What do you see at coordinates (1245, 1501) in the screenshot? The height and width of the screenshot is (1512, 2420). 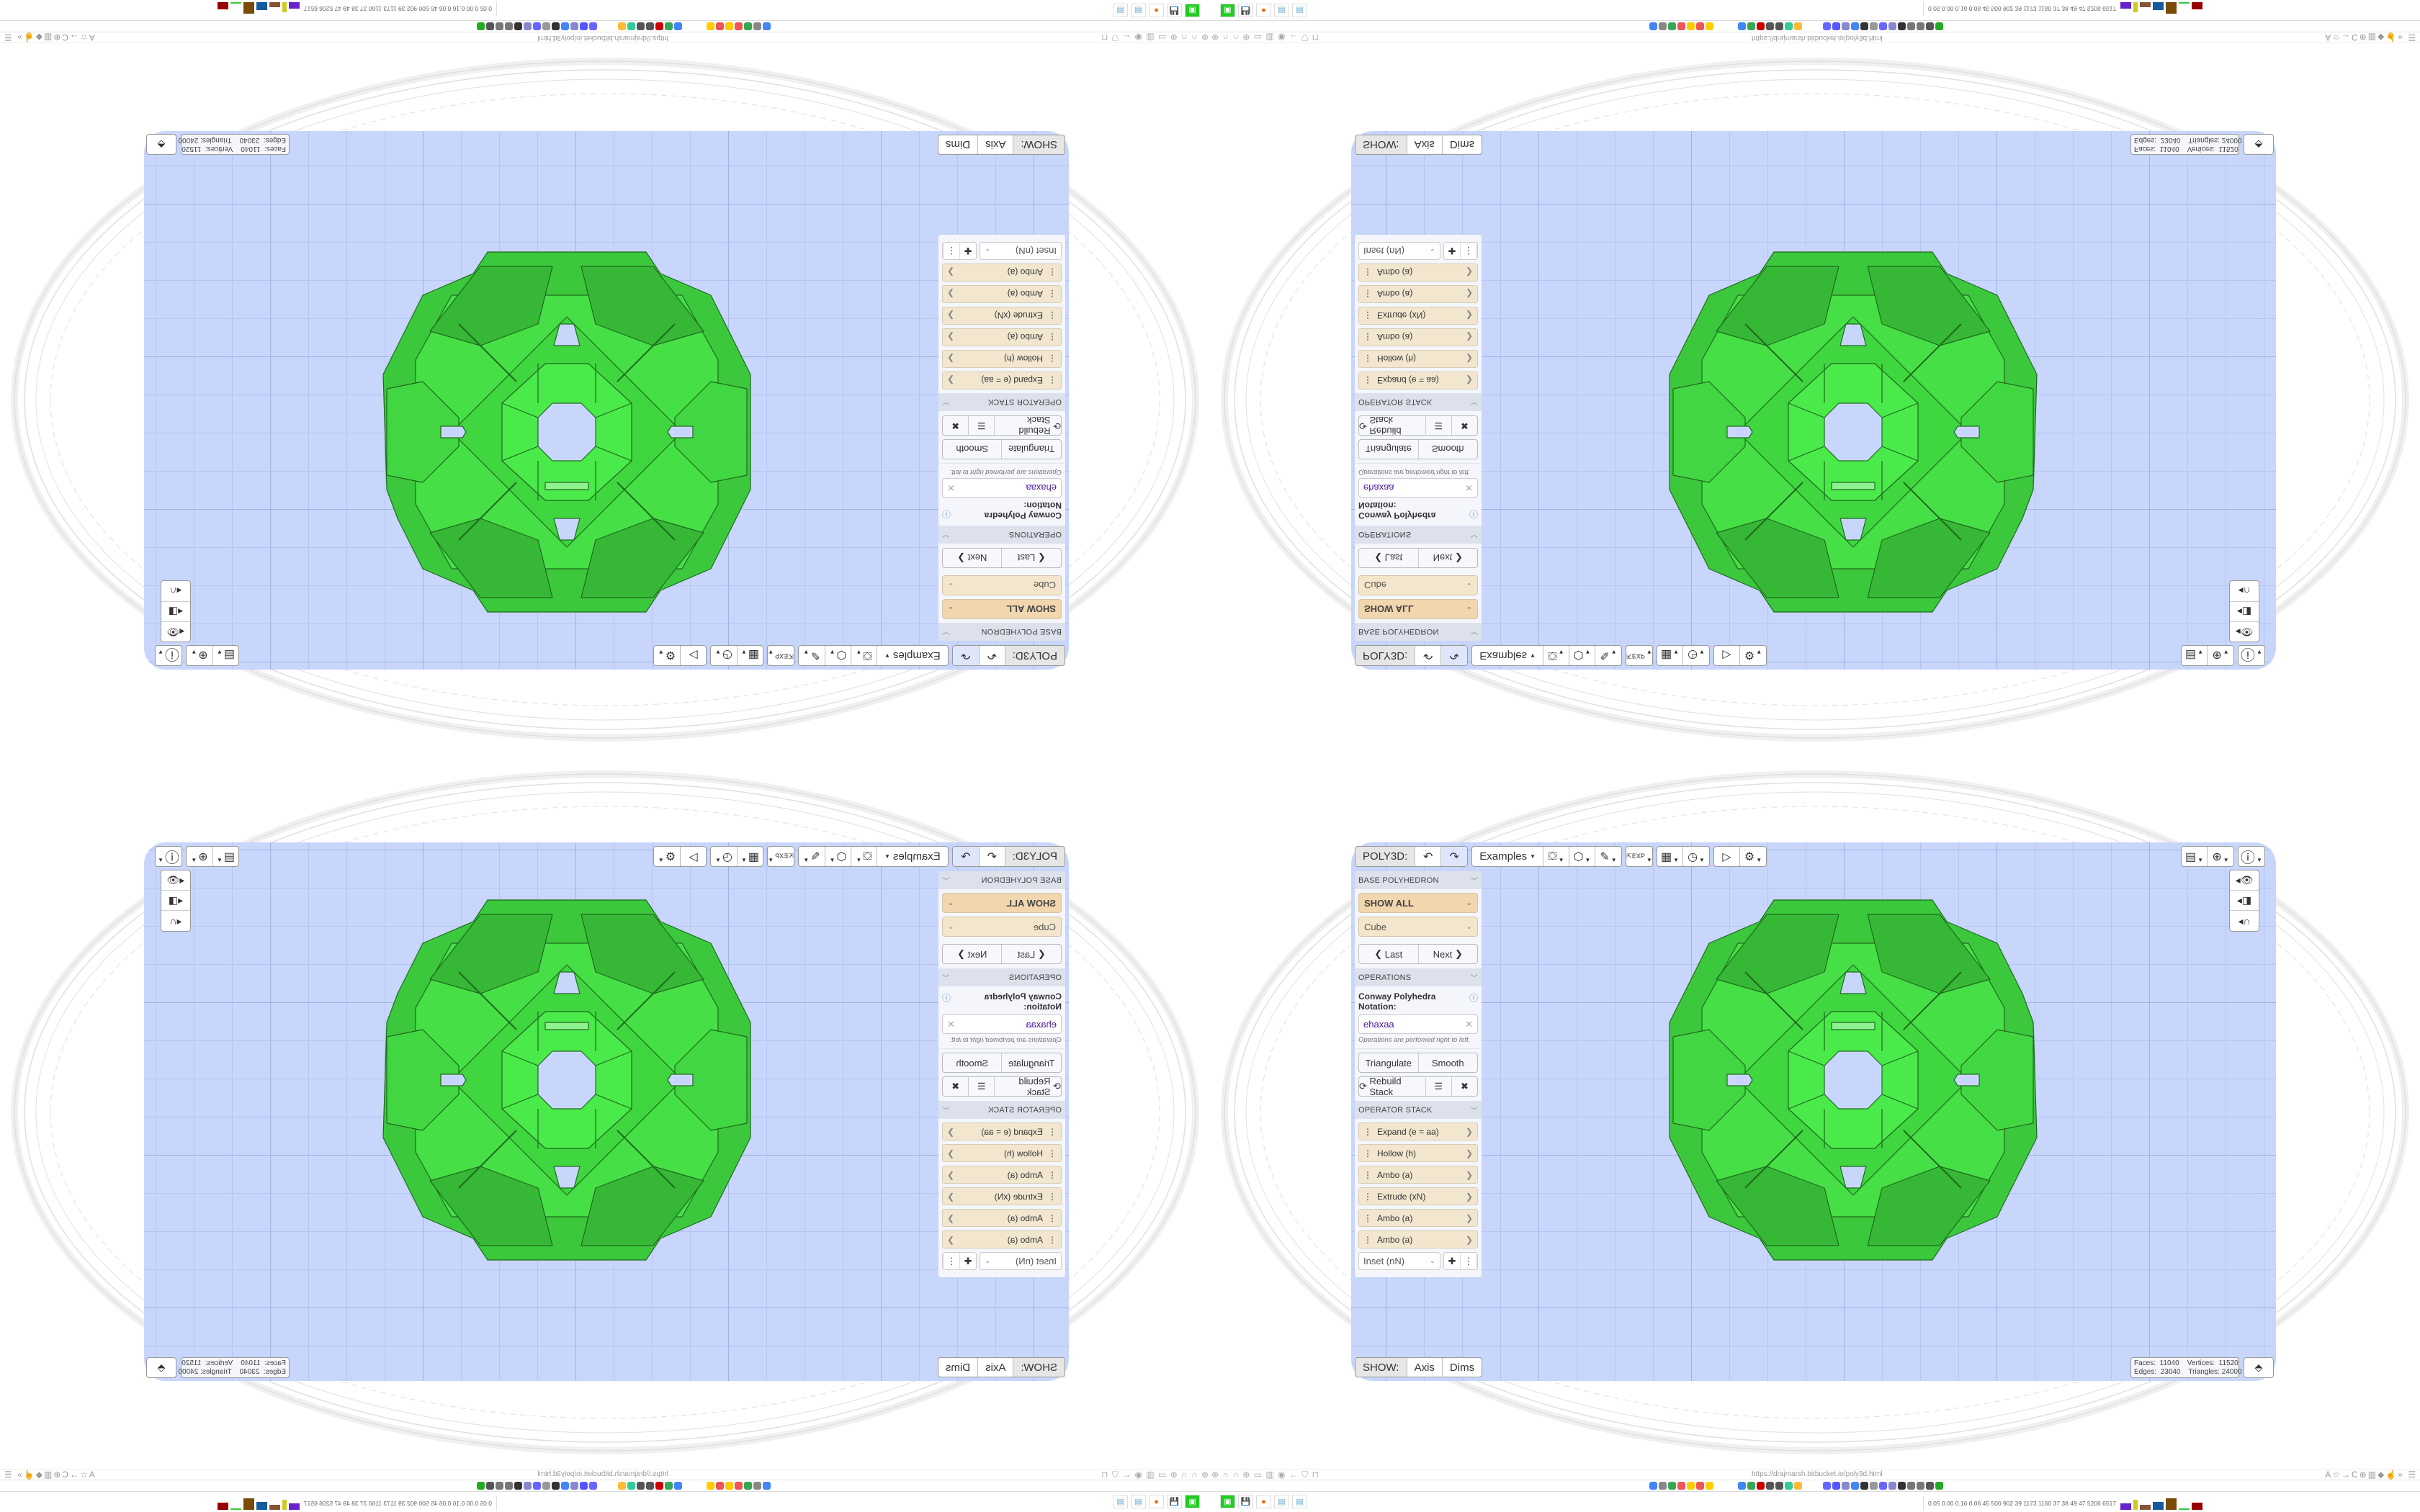 I see `save-icon: 💾` at bounding box center [1245, 1501].